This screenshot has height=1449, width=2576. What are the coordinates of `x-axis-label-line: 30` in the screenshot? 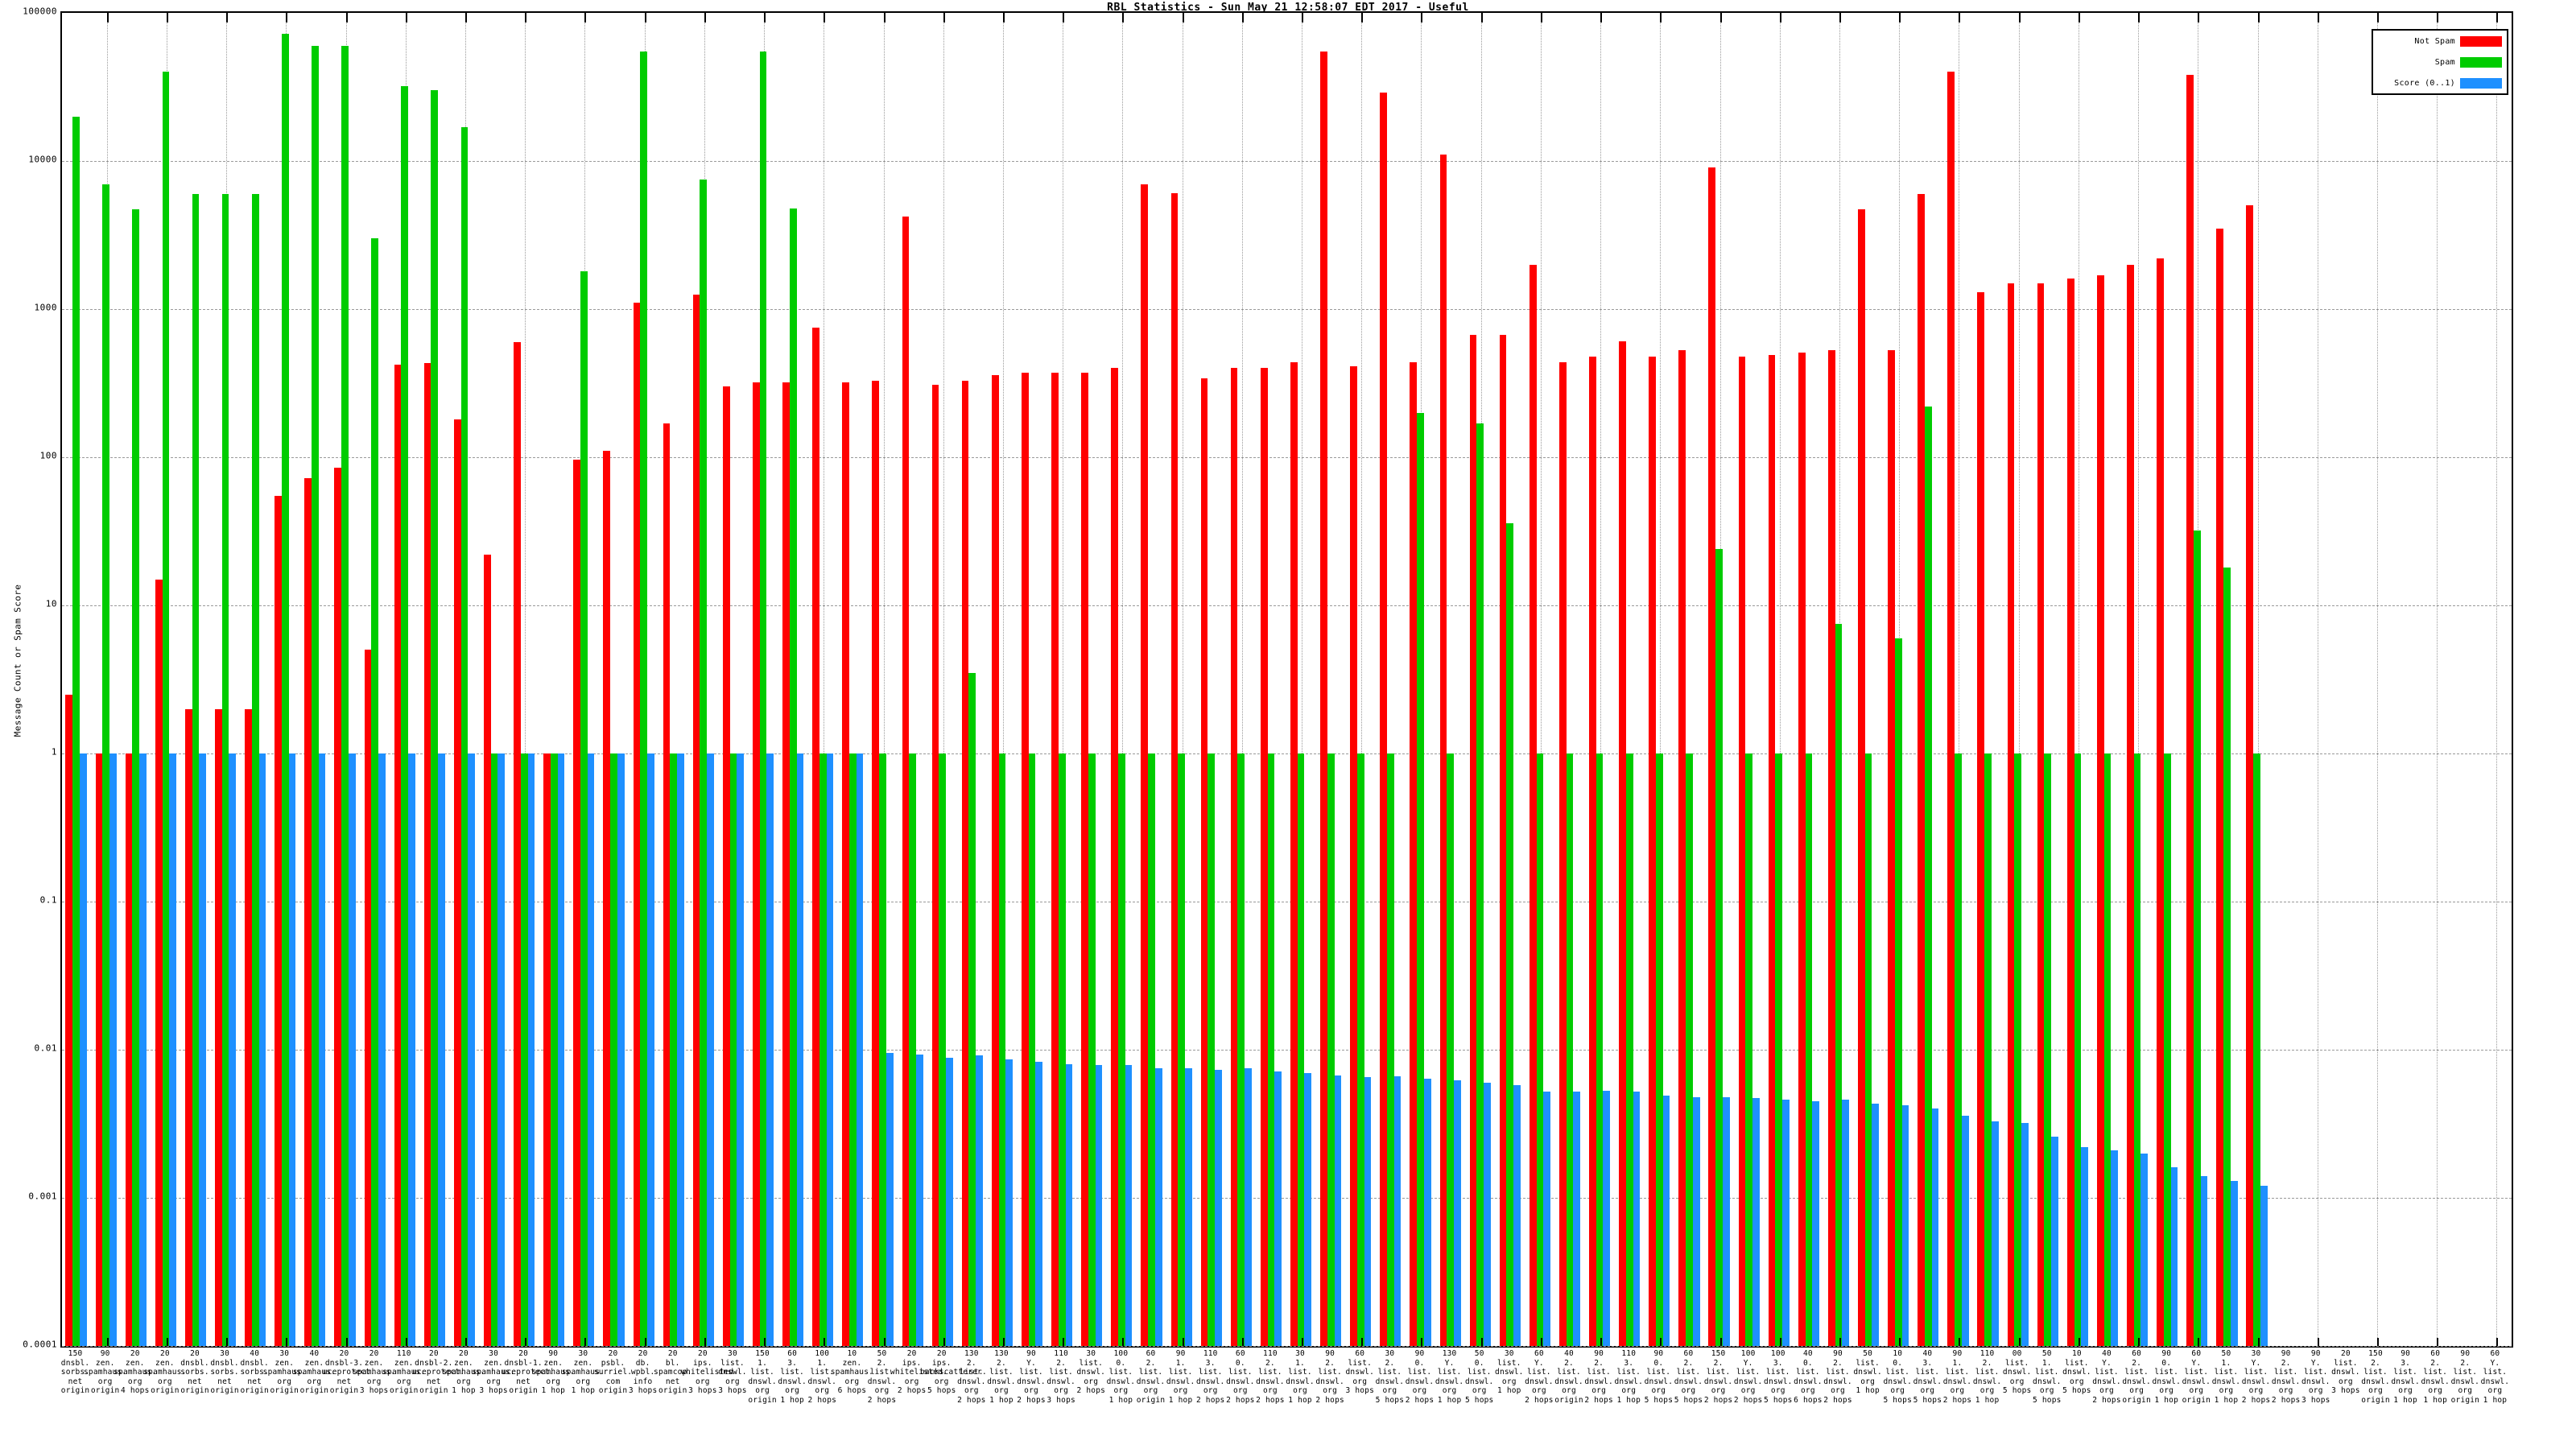 It's located at (1300, 1353).